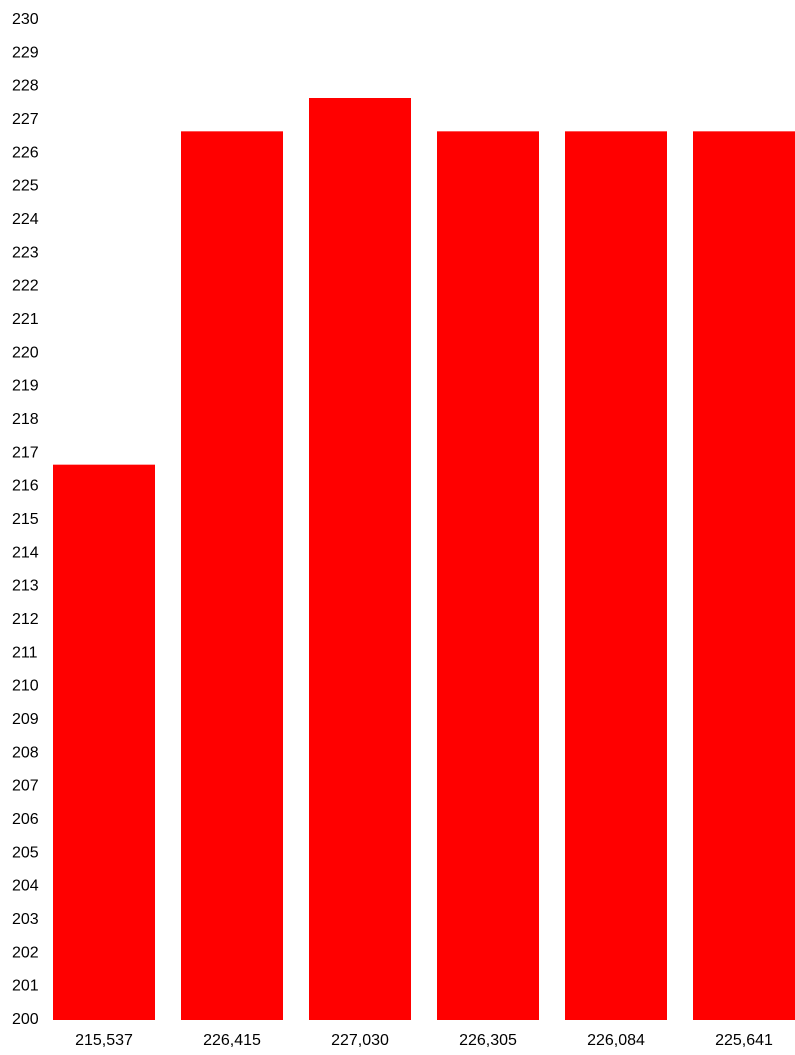  What do you see at coordinates (25, 252) in the screenshot?
I see `y-tick-label: 223` at bounding box center [25, 252].